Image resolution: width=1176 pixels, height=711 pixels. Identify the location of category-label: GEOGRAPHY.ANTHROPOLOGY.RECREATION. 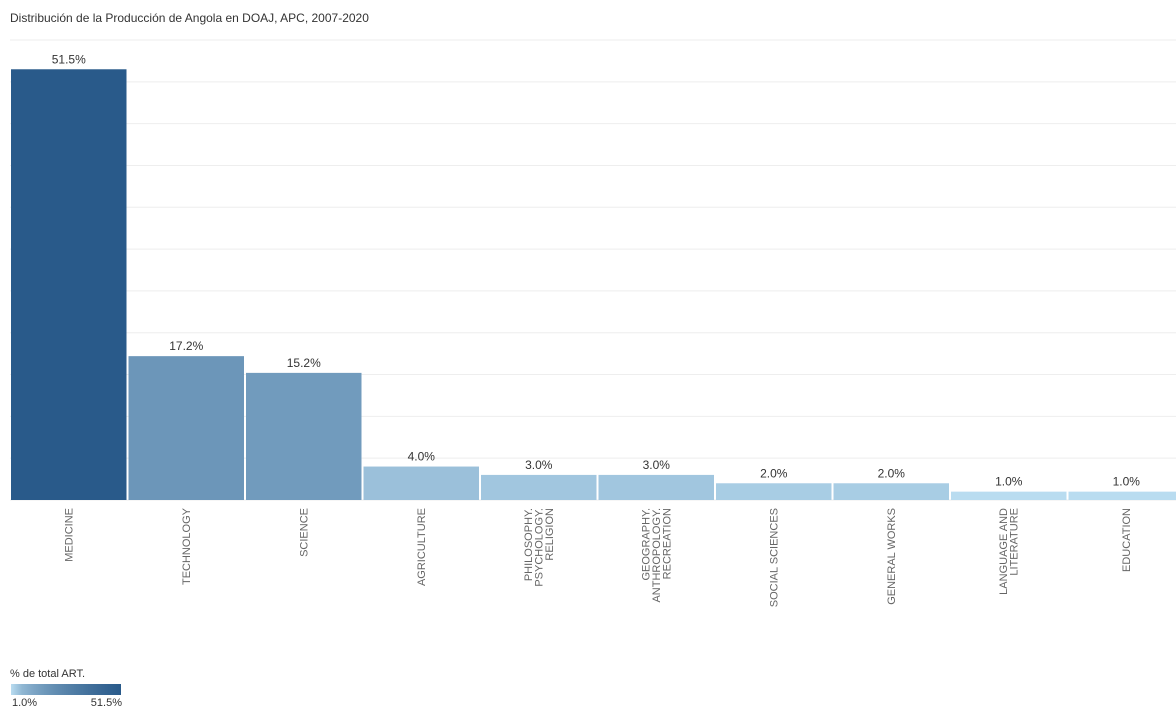
(656, 555).